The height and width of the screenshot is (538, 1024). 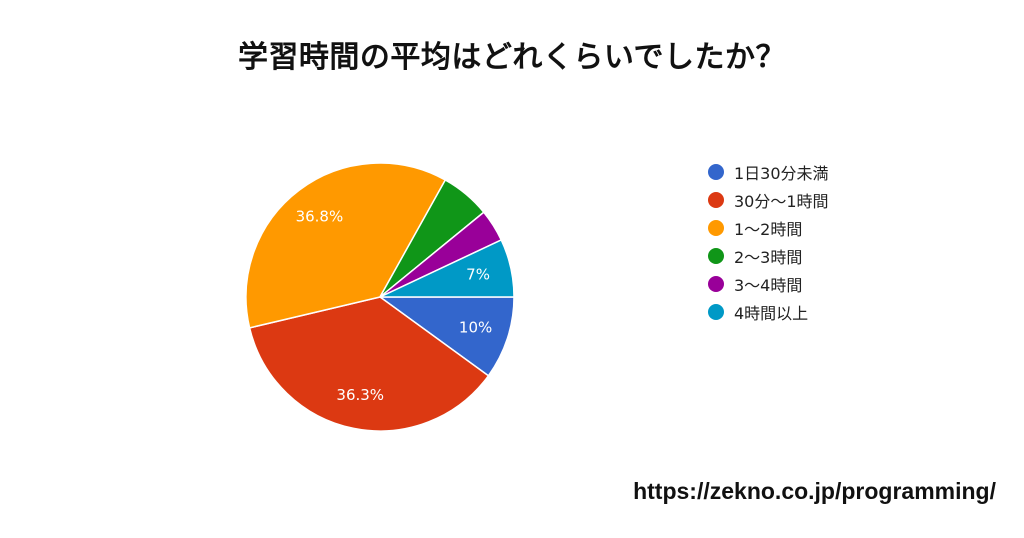 What do you see at coordinates (475, 328) in the screenshot?
I see `pie-label-slice-0: 10%` at bounding box center [475, 328].